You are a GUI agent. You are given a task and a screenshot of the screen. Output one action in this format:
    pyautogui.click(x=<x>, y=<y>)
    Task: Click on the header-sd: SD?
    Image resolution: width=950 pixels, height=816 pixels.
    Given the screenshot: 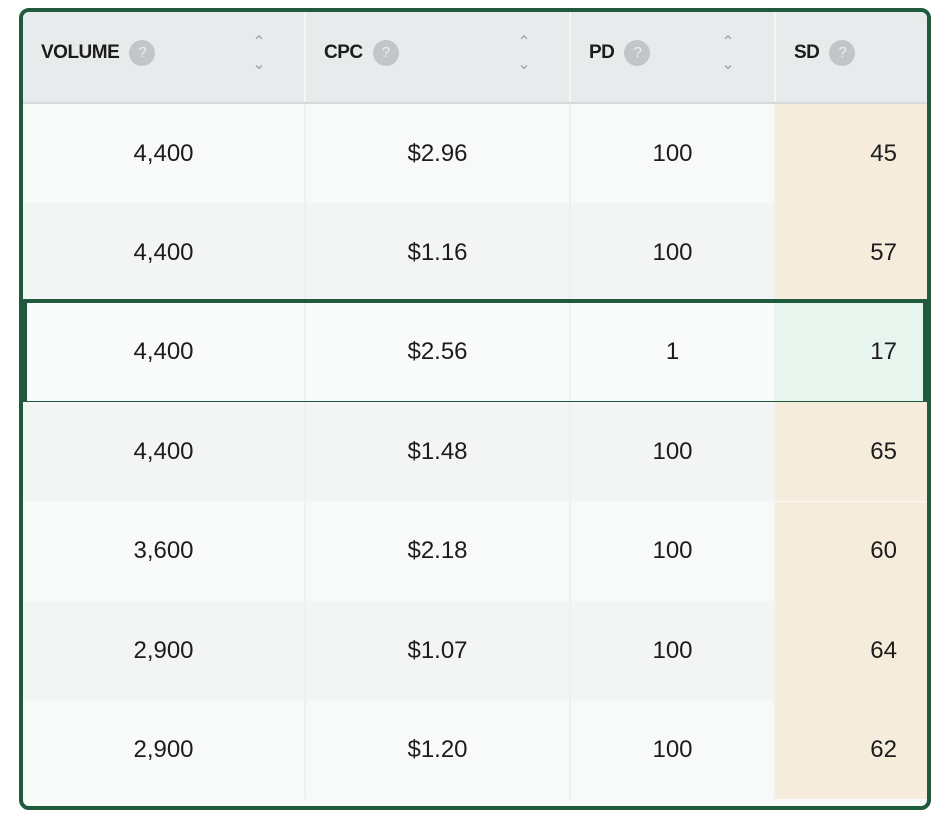 What is the action you would take?
    pyautogui.click(x=851, y=57)
    